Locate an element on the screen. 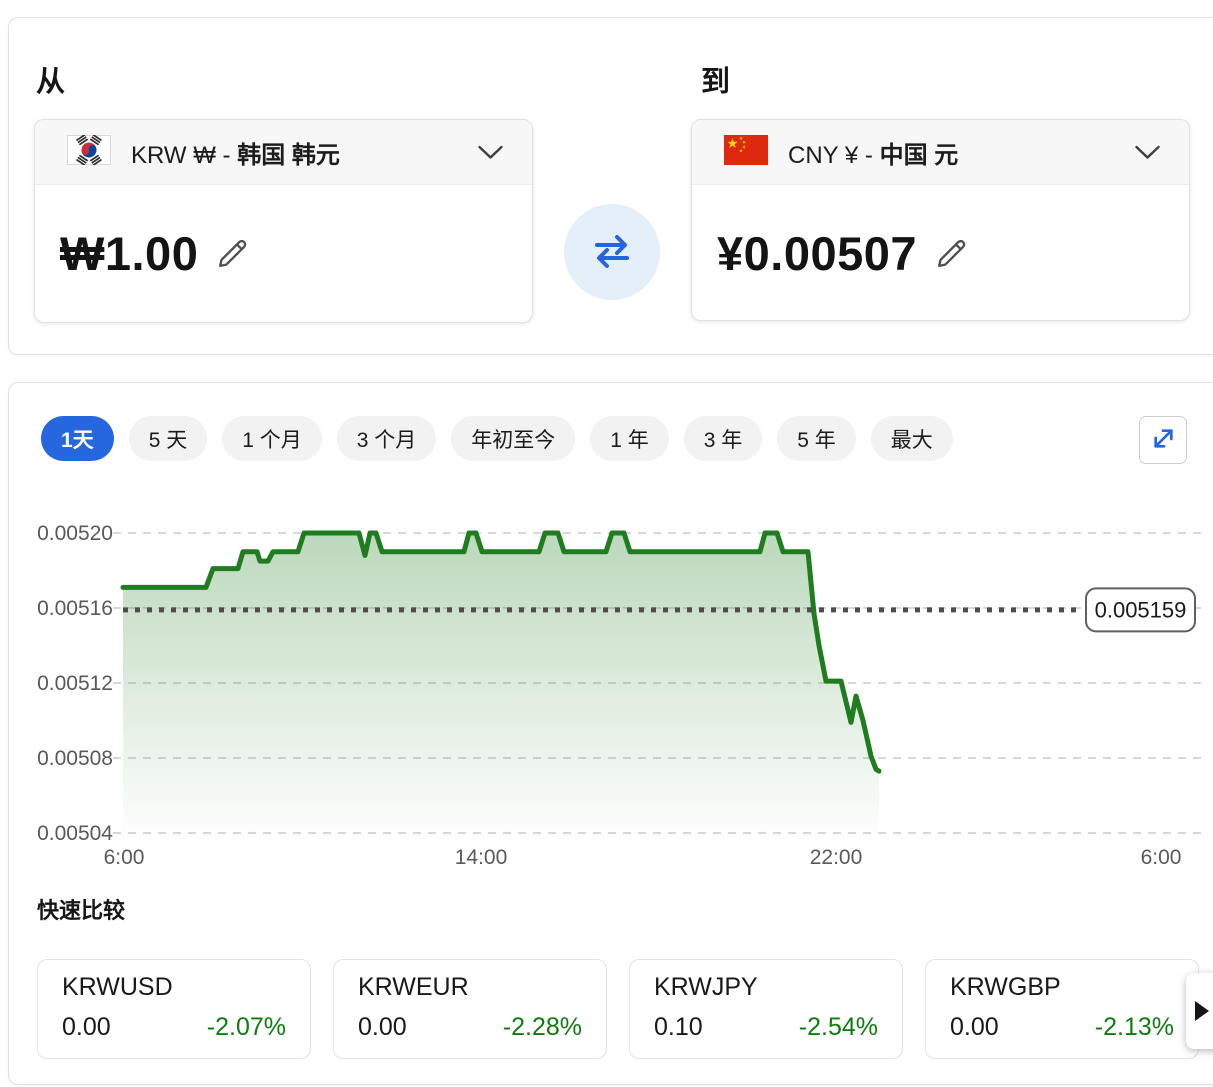 This screenshot has width=1213, height=1087. compare-card-KRWUSD: KRWUSD 0.00 -2.07% is located at coordinates (174, 1009).